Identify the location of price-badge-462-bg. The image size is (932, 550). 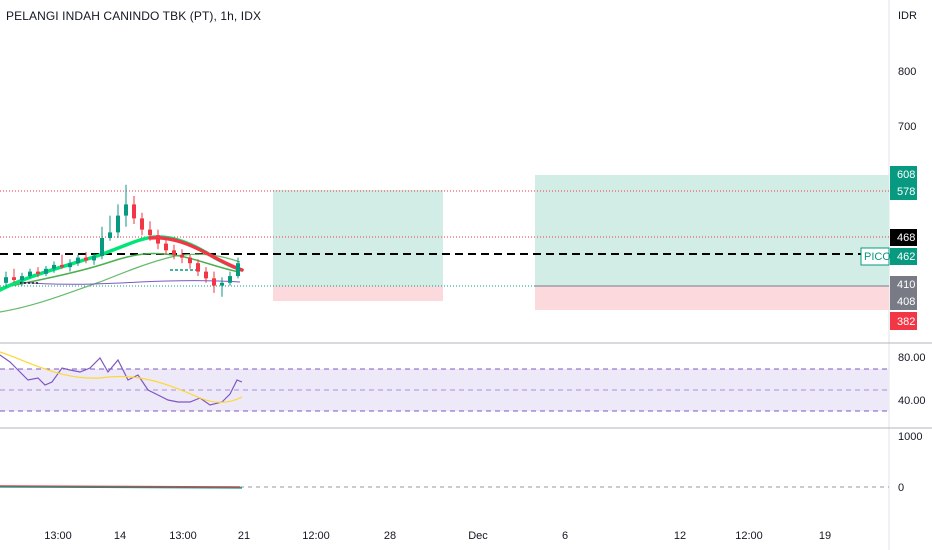
(903, 256).